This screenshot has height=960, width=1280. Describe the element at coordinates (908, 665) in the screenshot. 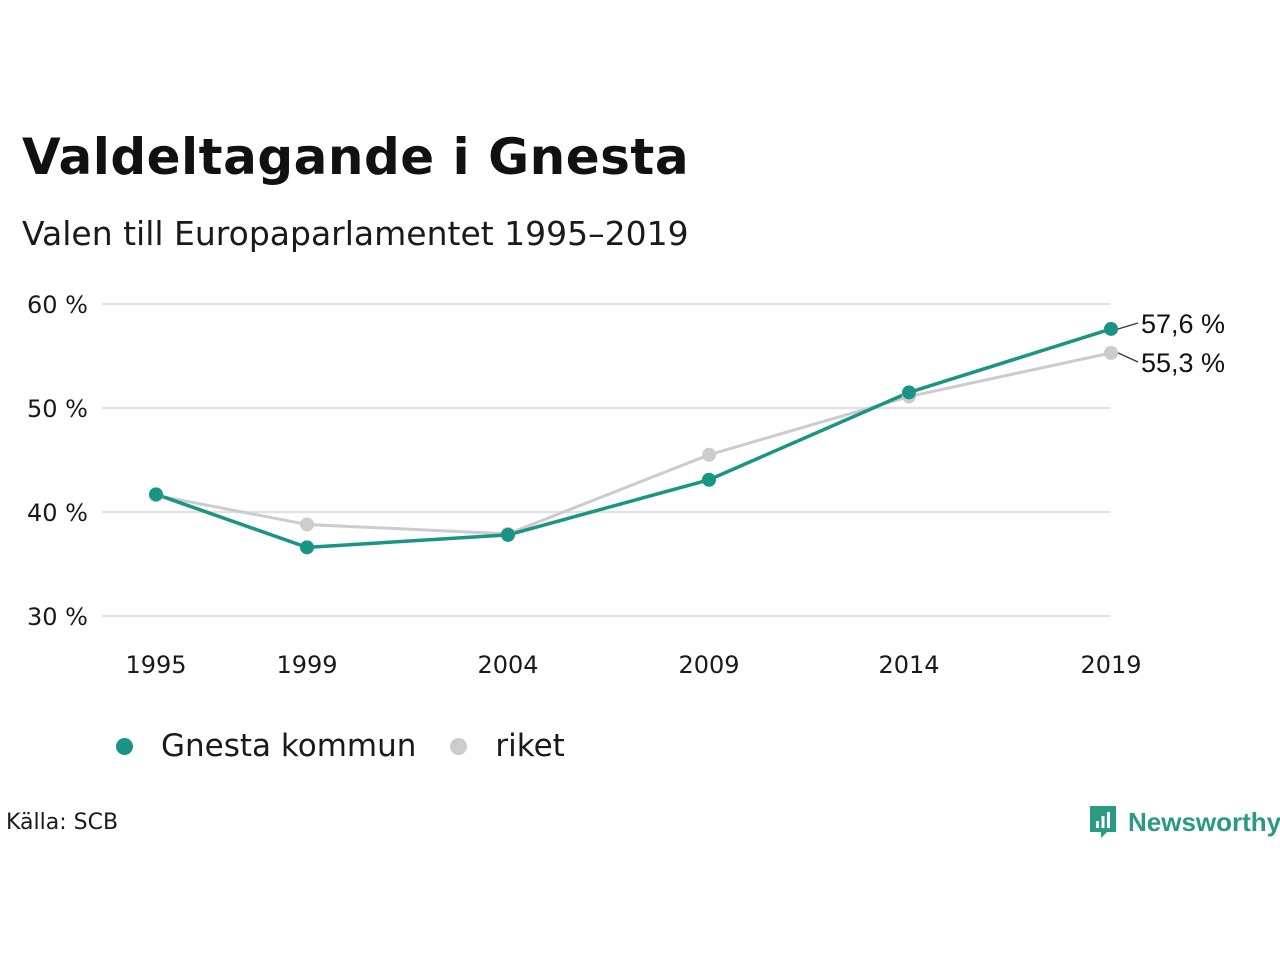

I see `x-tick-label: 2014` at that location.